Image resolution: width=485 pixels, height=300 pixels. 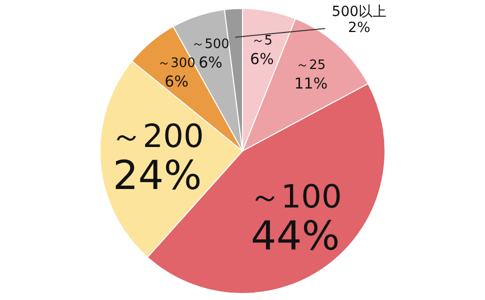 What do you see at coordinates (311, 65) in the screenshot?
I see `slice-label: ～25` at bounding box center [311, 65].